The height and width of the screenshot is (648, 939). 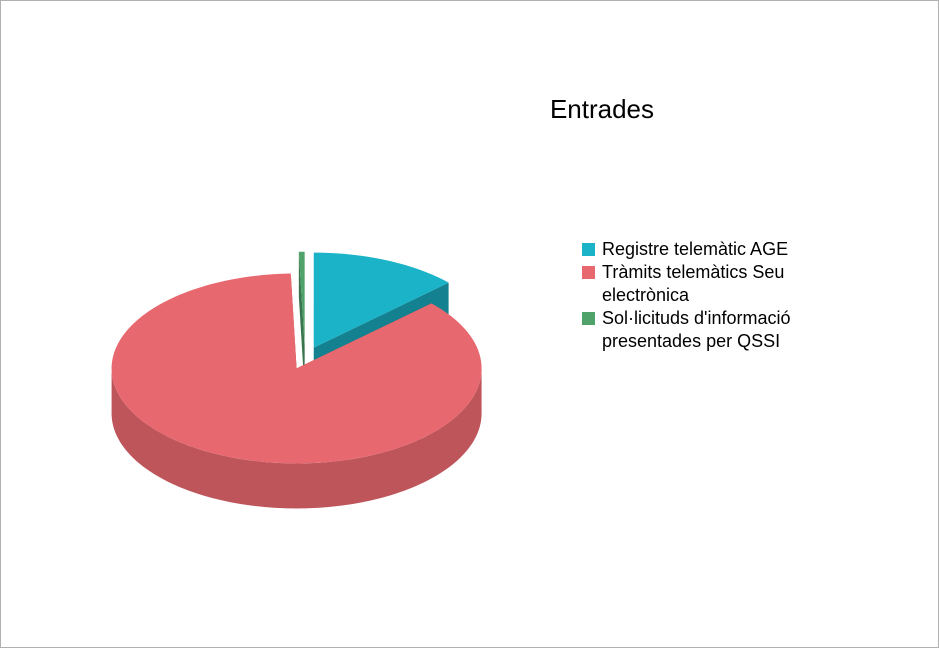 I want to click on legend-line: Registre telemàtic AGE, so click(x=695, y=249).